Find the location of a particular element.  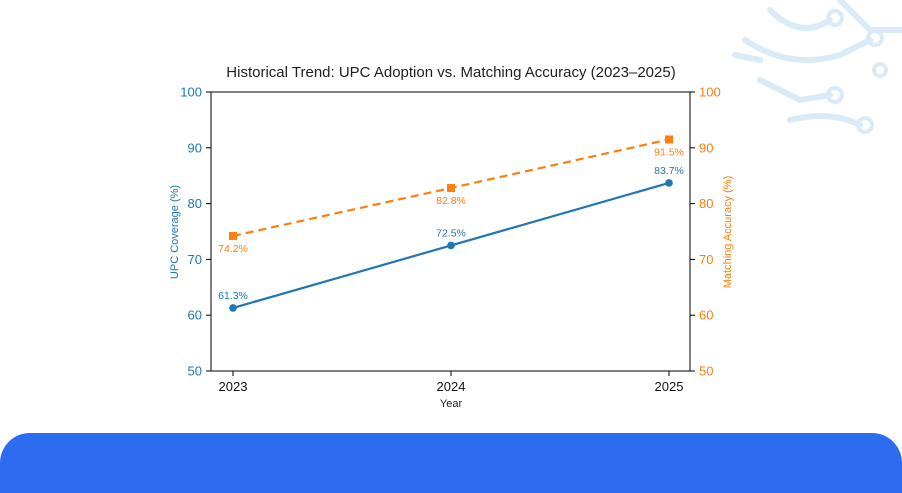

left-tick-label: 70 is located at coordinates (195, 259).